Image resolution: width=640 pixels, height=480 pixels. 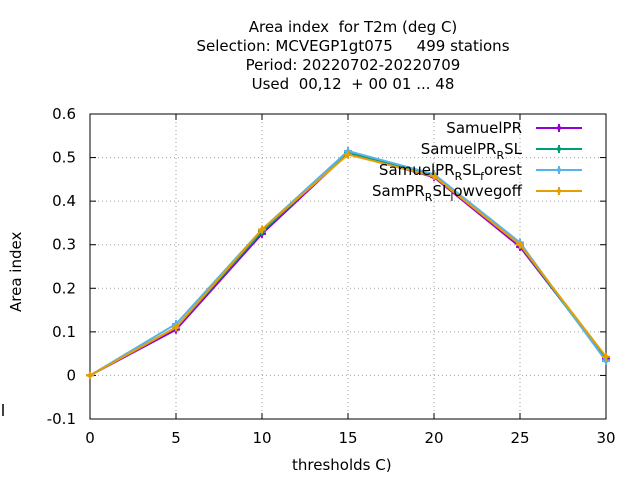 What do you see at coordinates (64, 201) in the screenshot?
I see `y-tick-label: 0.4` at bounding box center [64, 201].